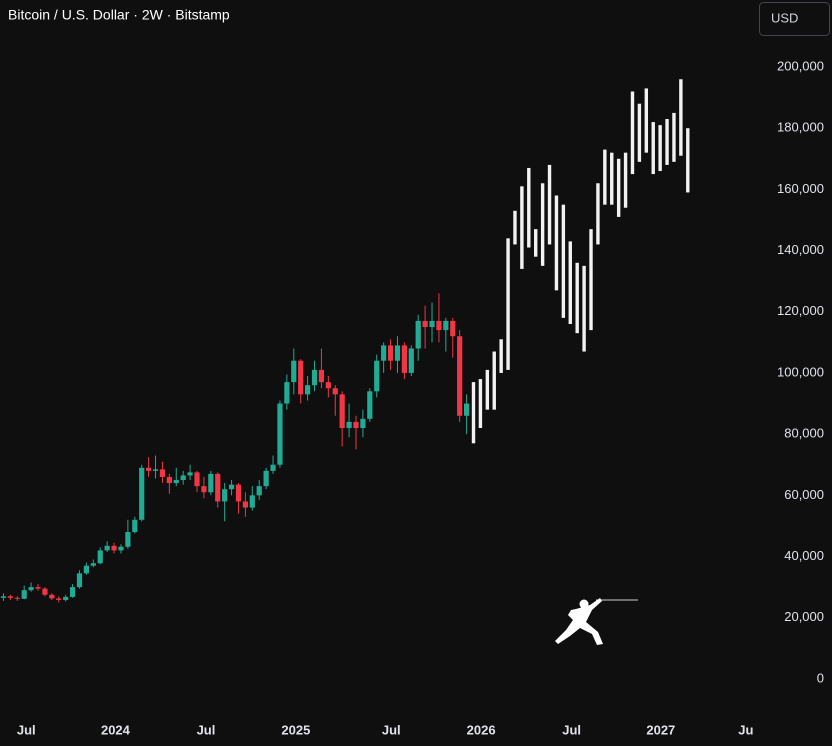 This screenshot has width=832, height=746. Describe the element at coordinates (804, 616) in the screenshot. I see `y-tick-label: 20,000` at that location.